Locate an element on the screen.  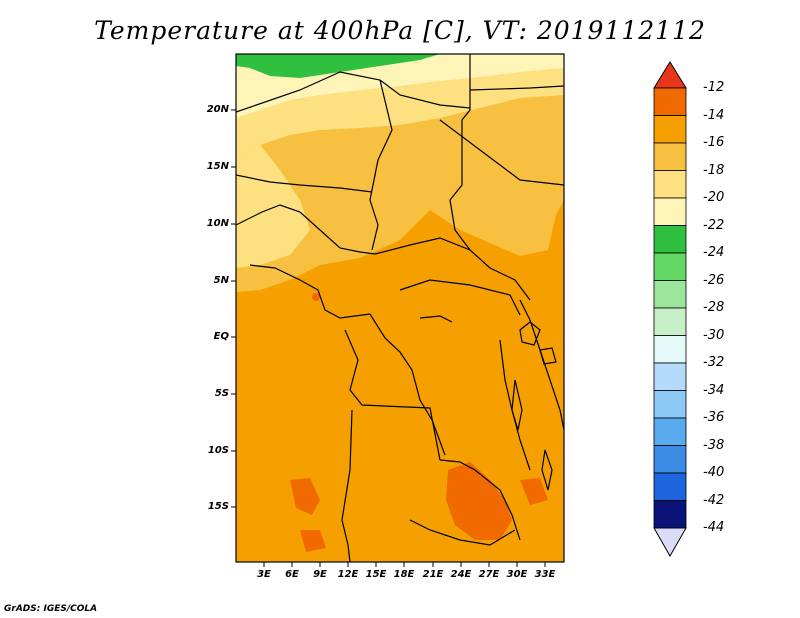
colorbar-label: -18 is located at coordinates (714, 170).